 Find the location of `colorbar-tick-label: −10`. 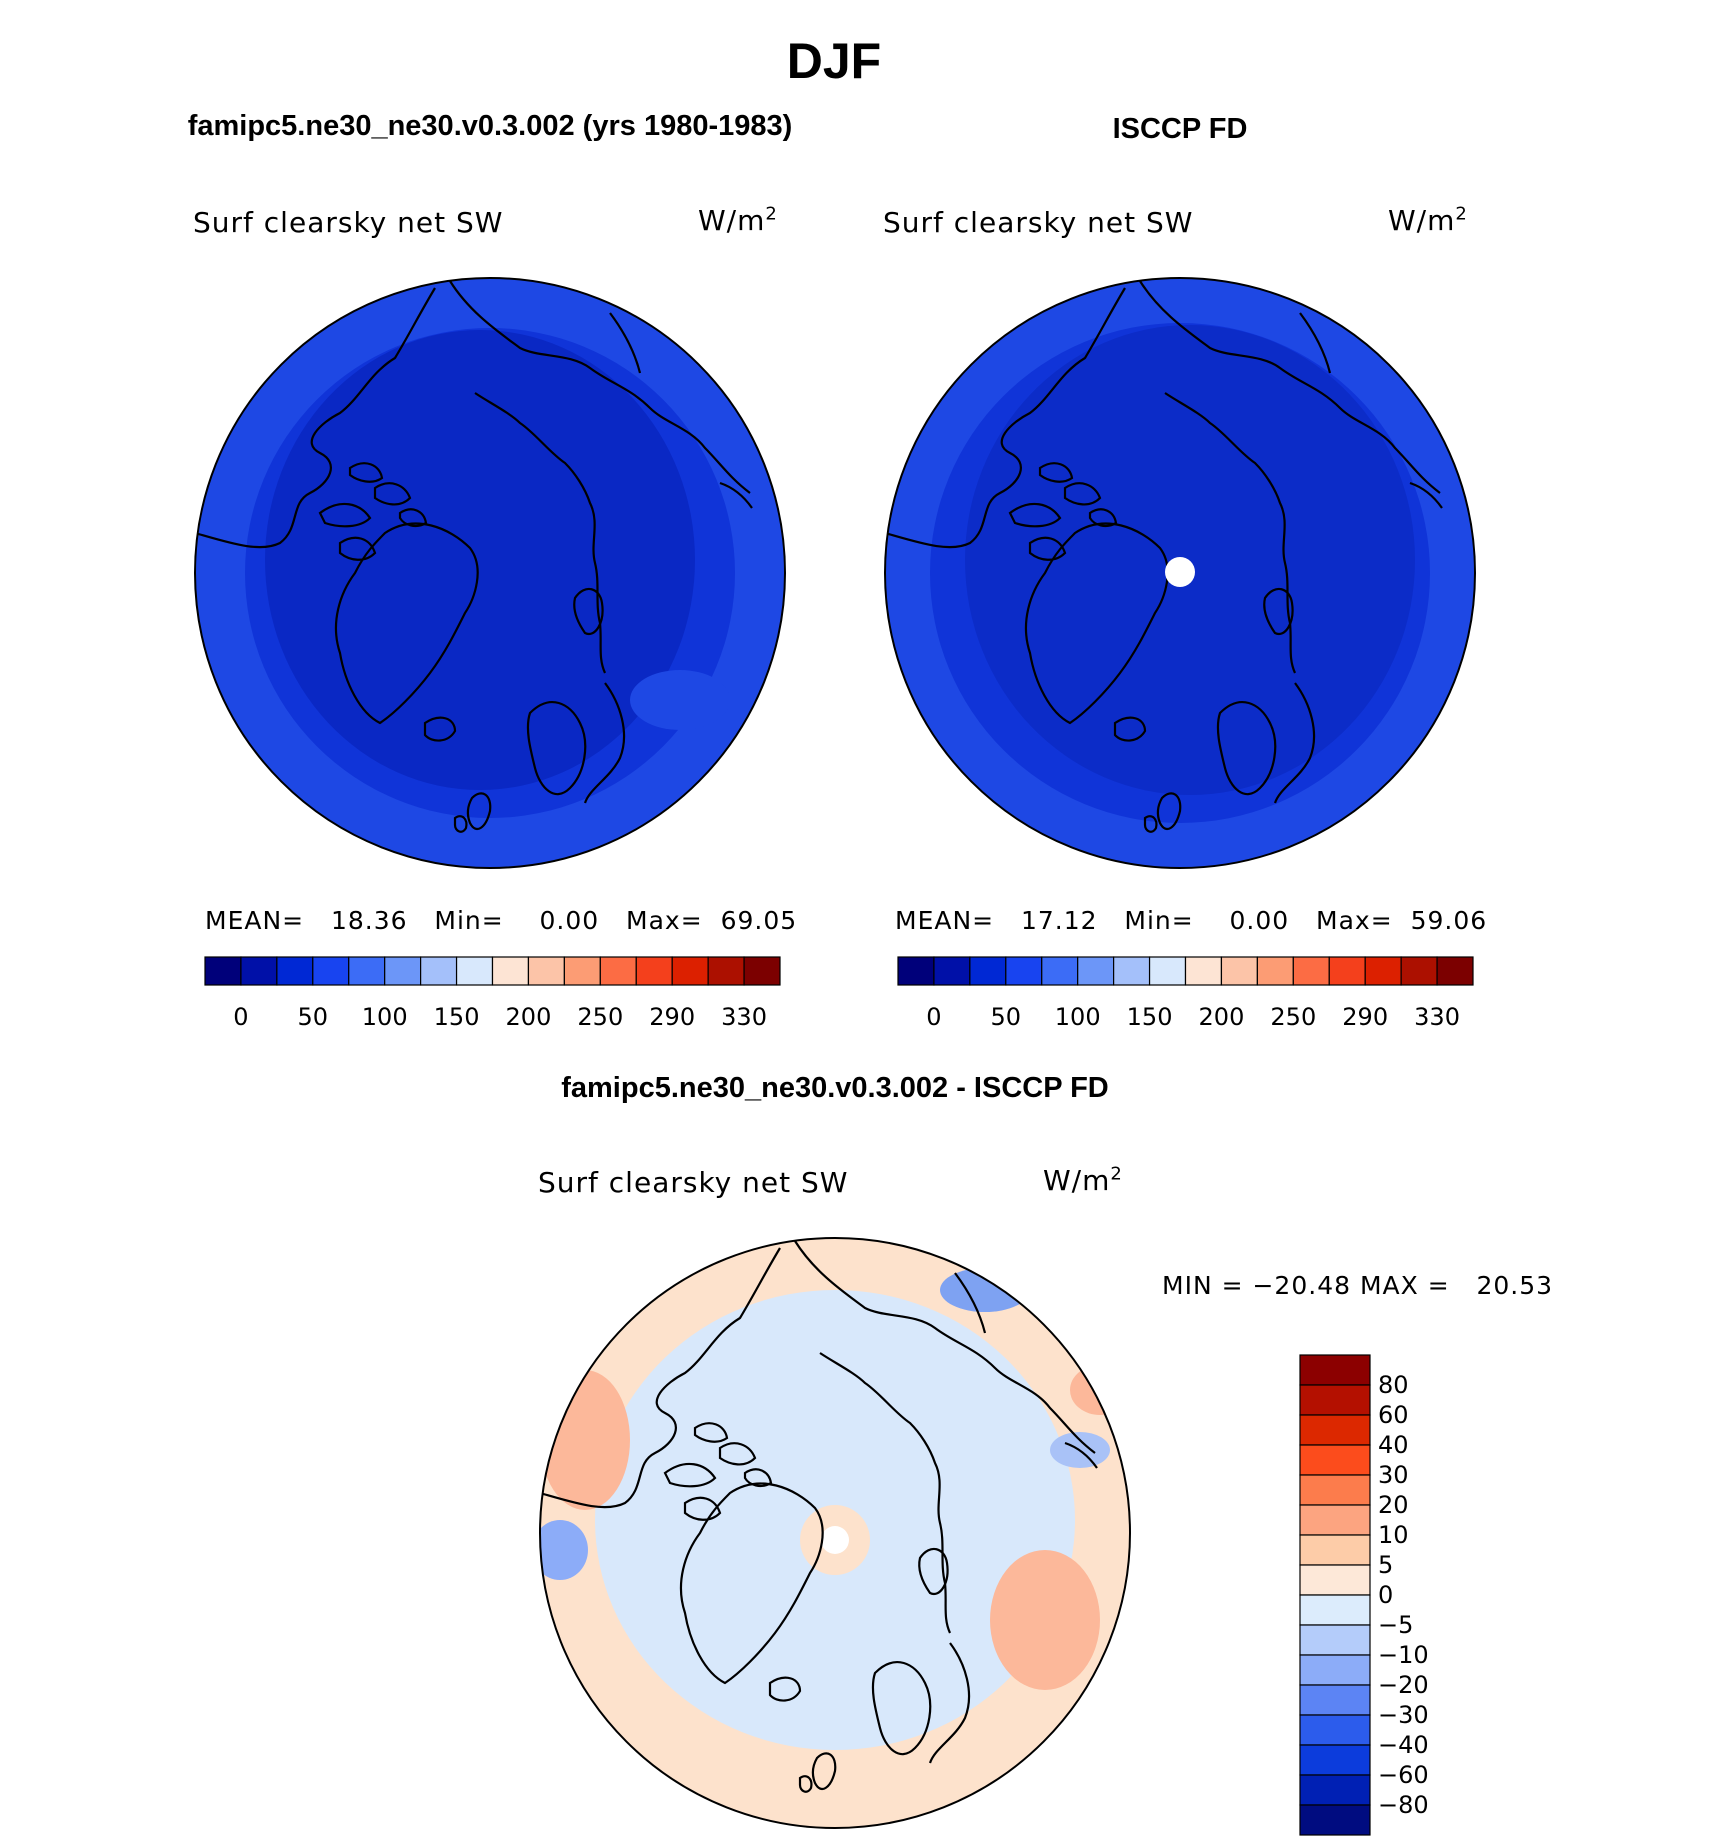

colorbar-tick-label: −10 is located at coordinates (1403, 1655).